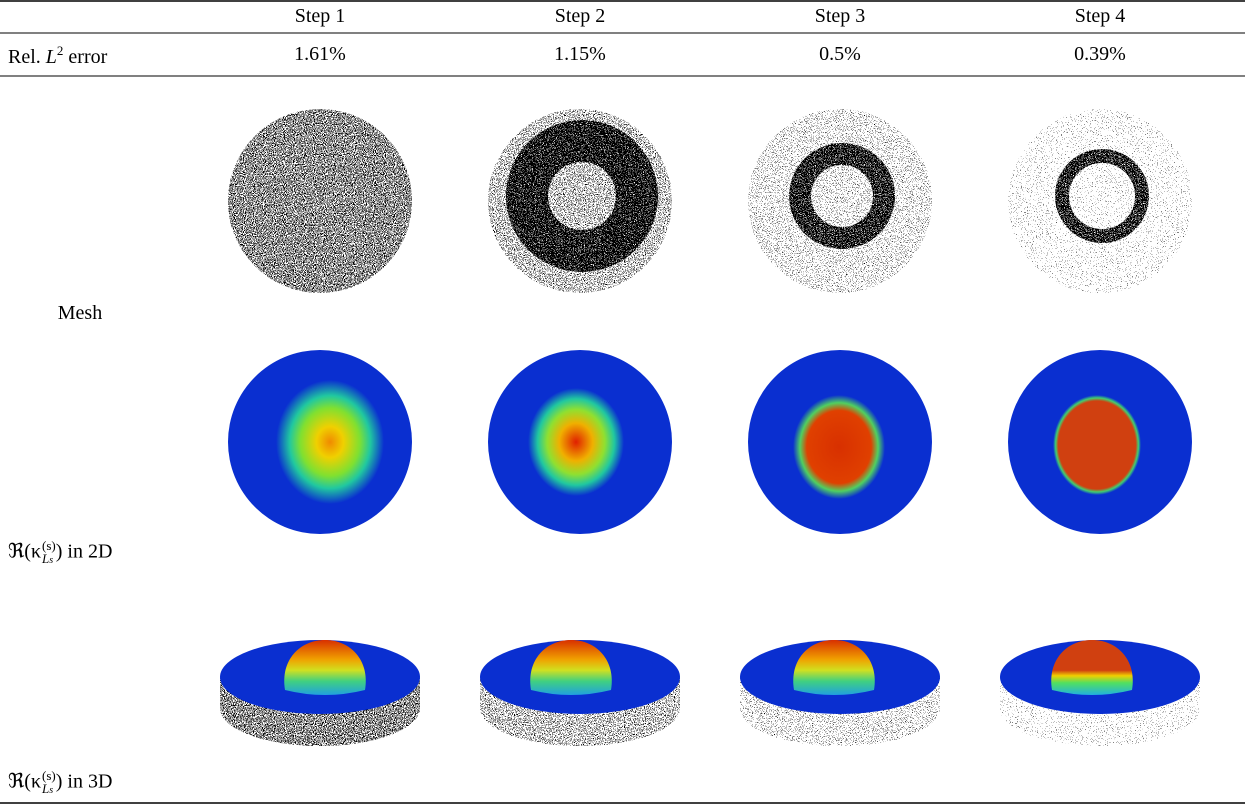 This screenshot has height=805, width=1245. I want to click on label-part: error, so click(88, 56).